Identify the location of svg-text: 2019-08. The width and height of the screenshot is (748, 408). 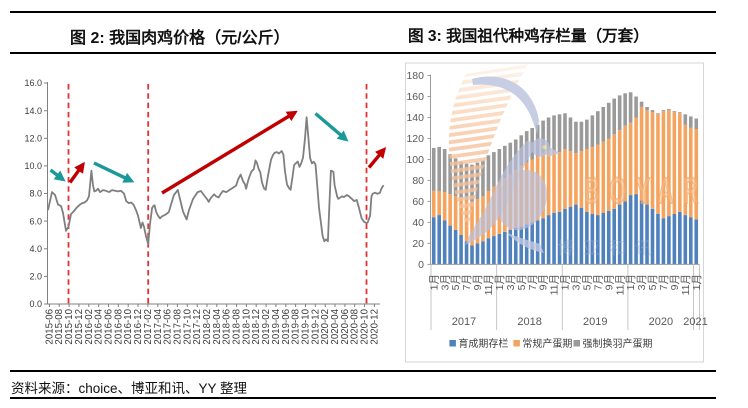
(296, 327).